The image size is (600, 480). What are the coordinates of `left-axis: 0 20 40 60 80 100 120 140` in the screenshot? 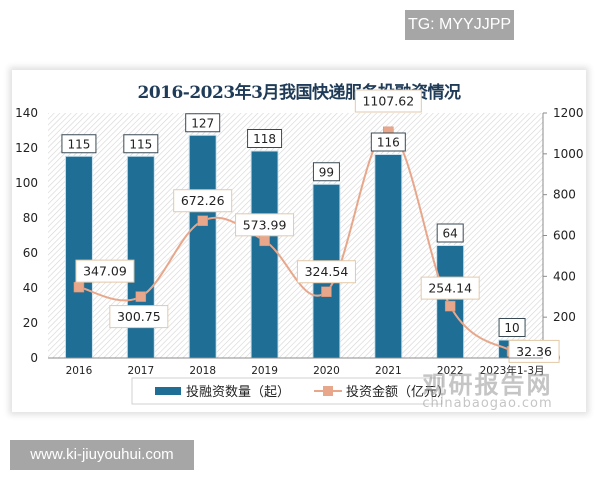 It's located at (26, 235).